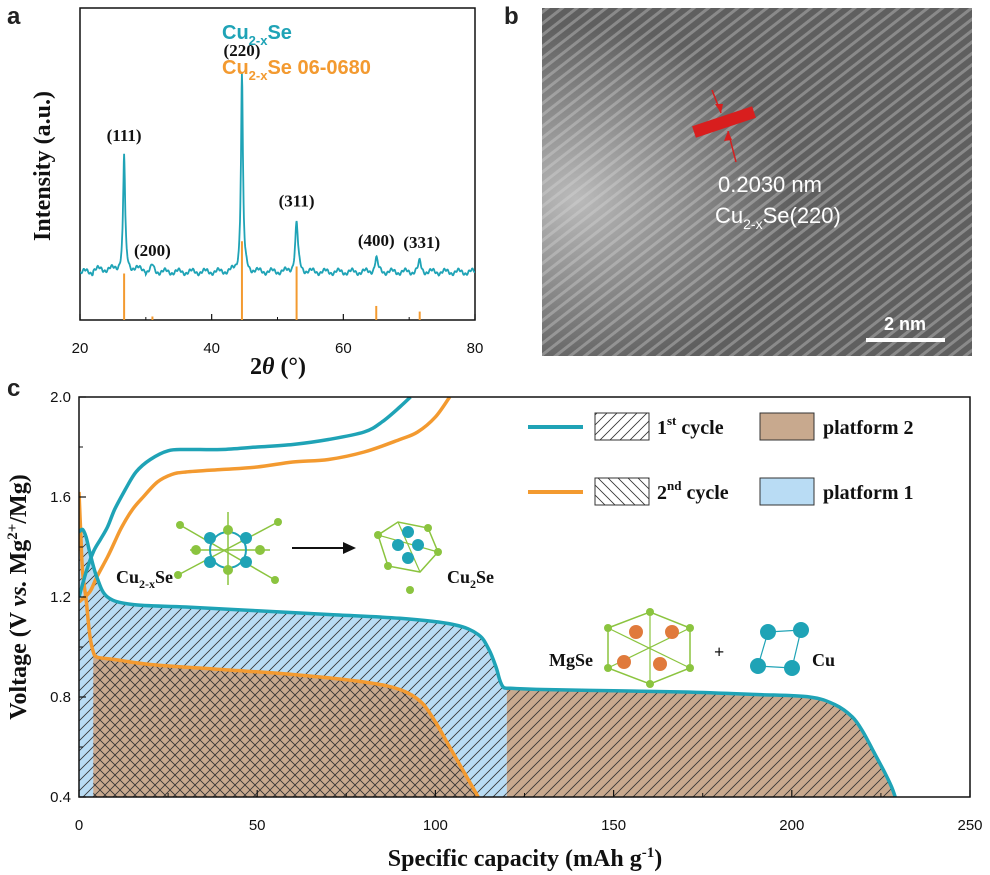 This screenshot has height=875, width=990. Describe the element at coordinates (969, 825) in the screenshot. I see `gcd-x-tick-label: 250` at that location.